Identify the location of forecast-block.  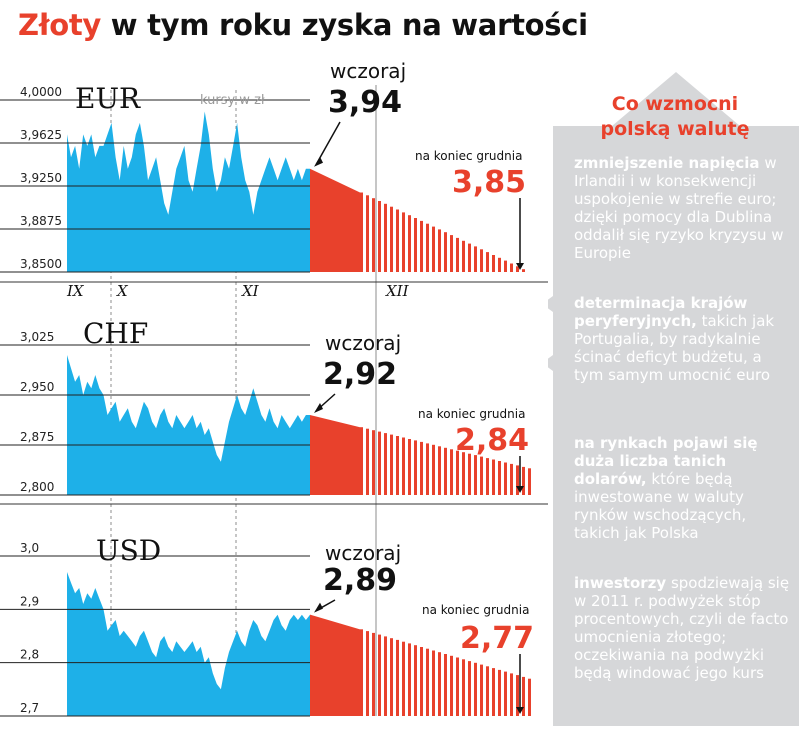
(335, 220).